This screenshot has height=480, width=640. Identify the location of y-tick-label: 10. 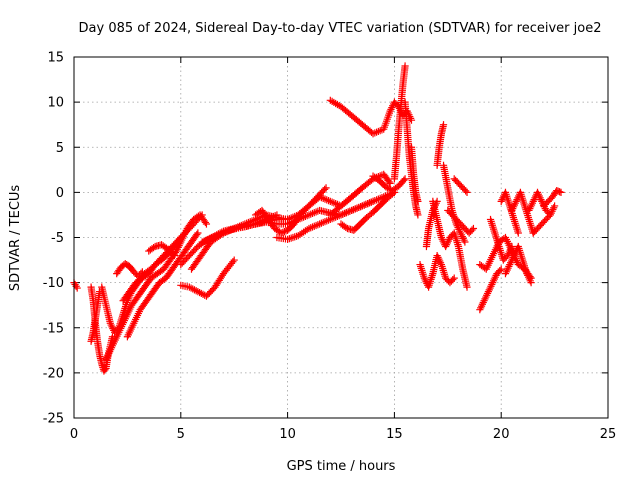
(55, 103).